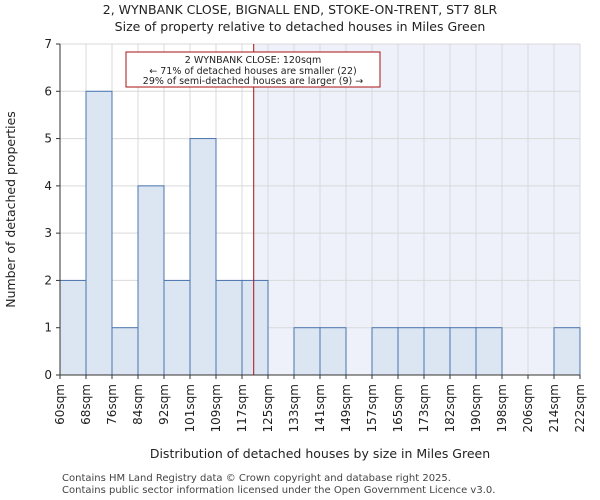 This screenshot has height=500, width=600. What do you see at coordinates (216, 408) in the screenshot?
I see `x-tick-label: 109sqm` at bounding box center [216, 408].